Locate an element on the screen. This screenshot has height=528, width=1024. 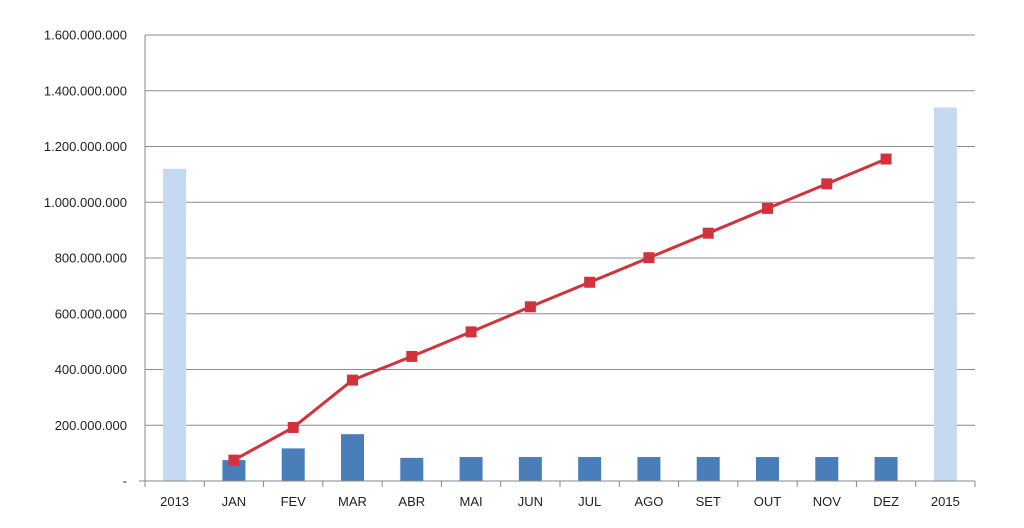
x-tick-label: SET is located at coordinates (708, 501).